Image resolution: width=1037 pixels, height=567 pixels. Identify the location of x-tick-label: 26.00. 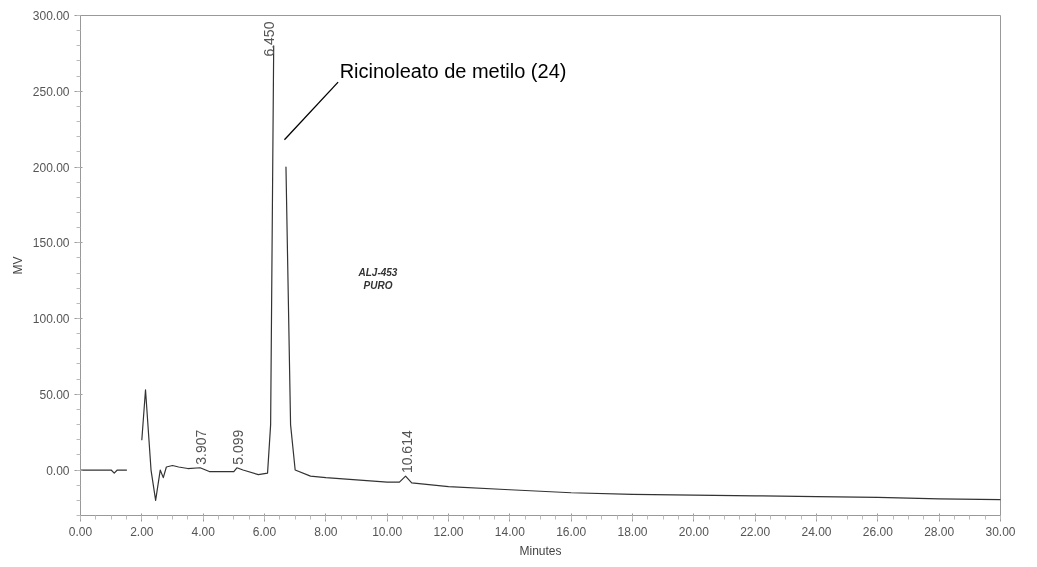
(878, 531).